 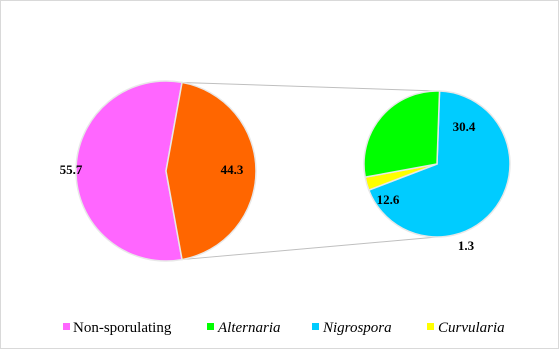 I want to click on legend-swatch-non-sporulating, so click(x=66, y=326).